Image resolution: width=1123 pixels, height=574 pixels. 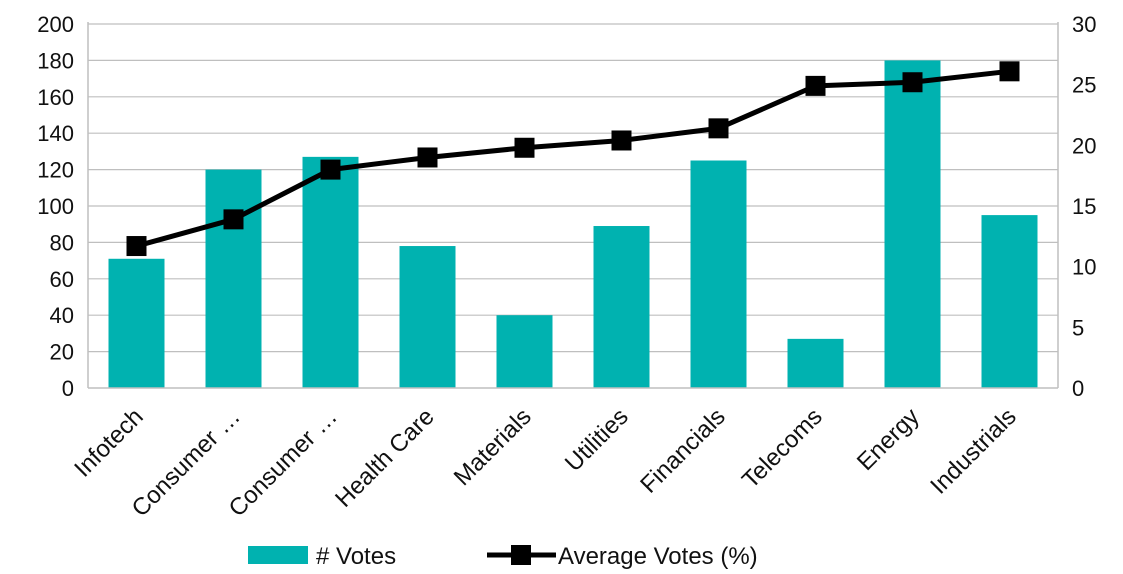 What do you see at coordinates (493, 447) in the screenshot?
I see `category-label: Materials` at bounding box center [493, 447].